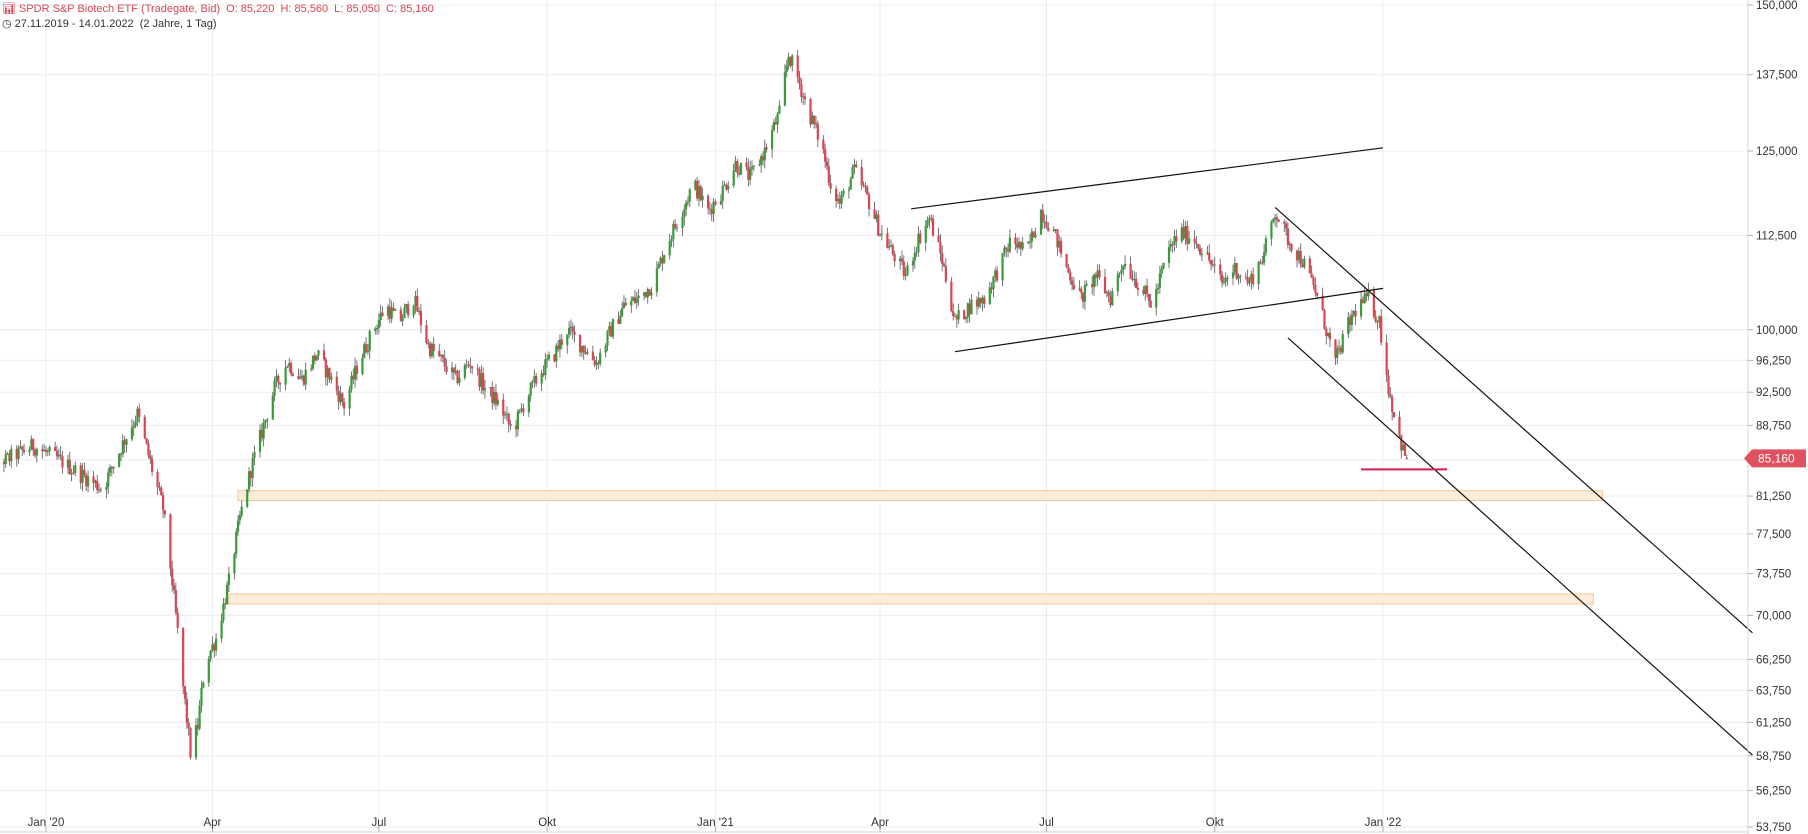  Describe the element at coordinates (1773, 361) in the screenshot. I see `y-tick-label: 96,250` at that location.